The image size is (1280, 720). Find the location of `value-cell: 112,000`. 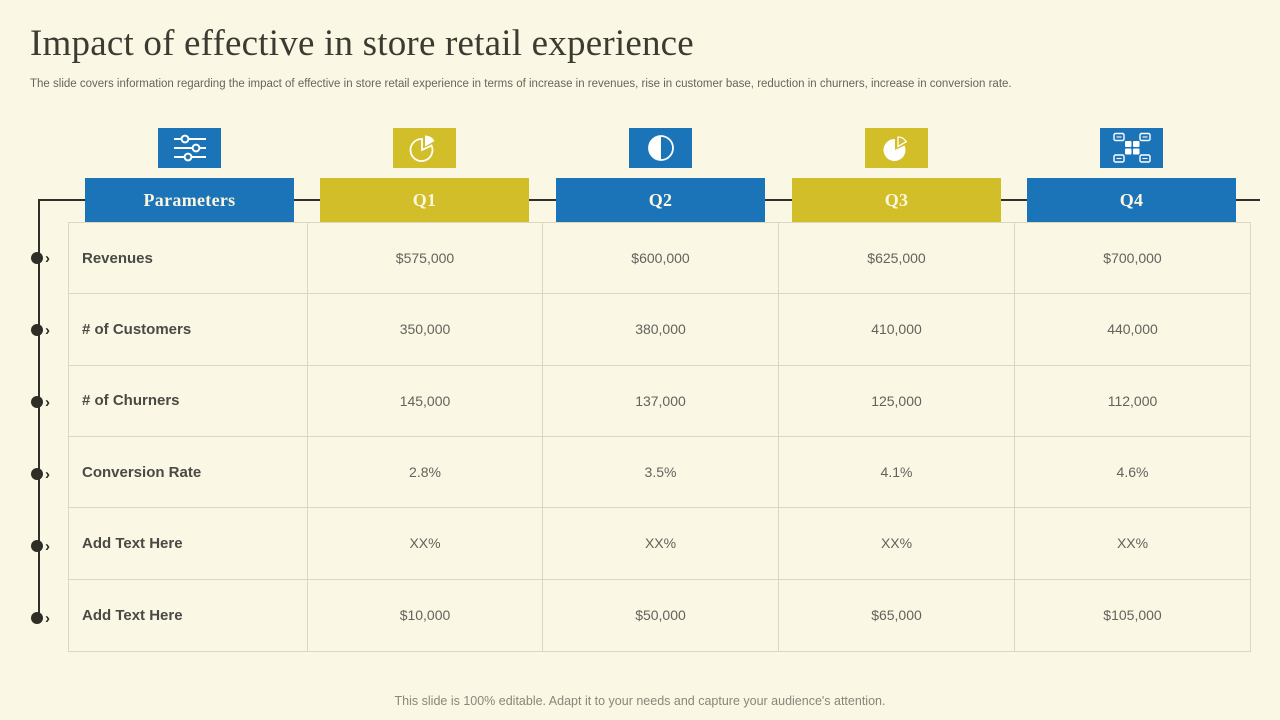

value-cell: 112,000 is located at coordinates (1132, 401).